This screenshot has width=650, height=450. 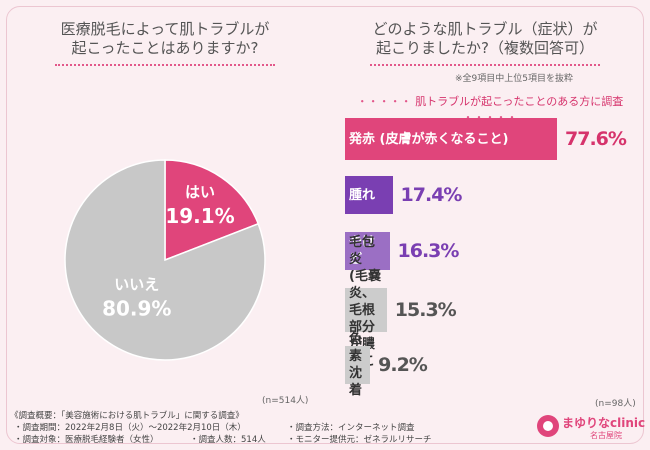 What do you see at coordinates (596, 139) in the screenshot?
I see `bar-value: 77.6%` at bounding box center [596, 139].